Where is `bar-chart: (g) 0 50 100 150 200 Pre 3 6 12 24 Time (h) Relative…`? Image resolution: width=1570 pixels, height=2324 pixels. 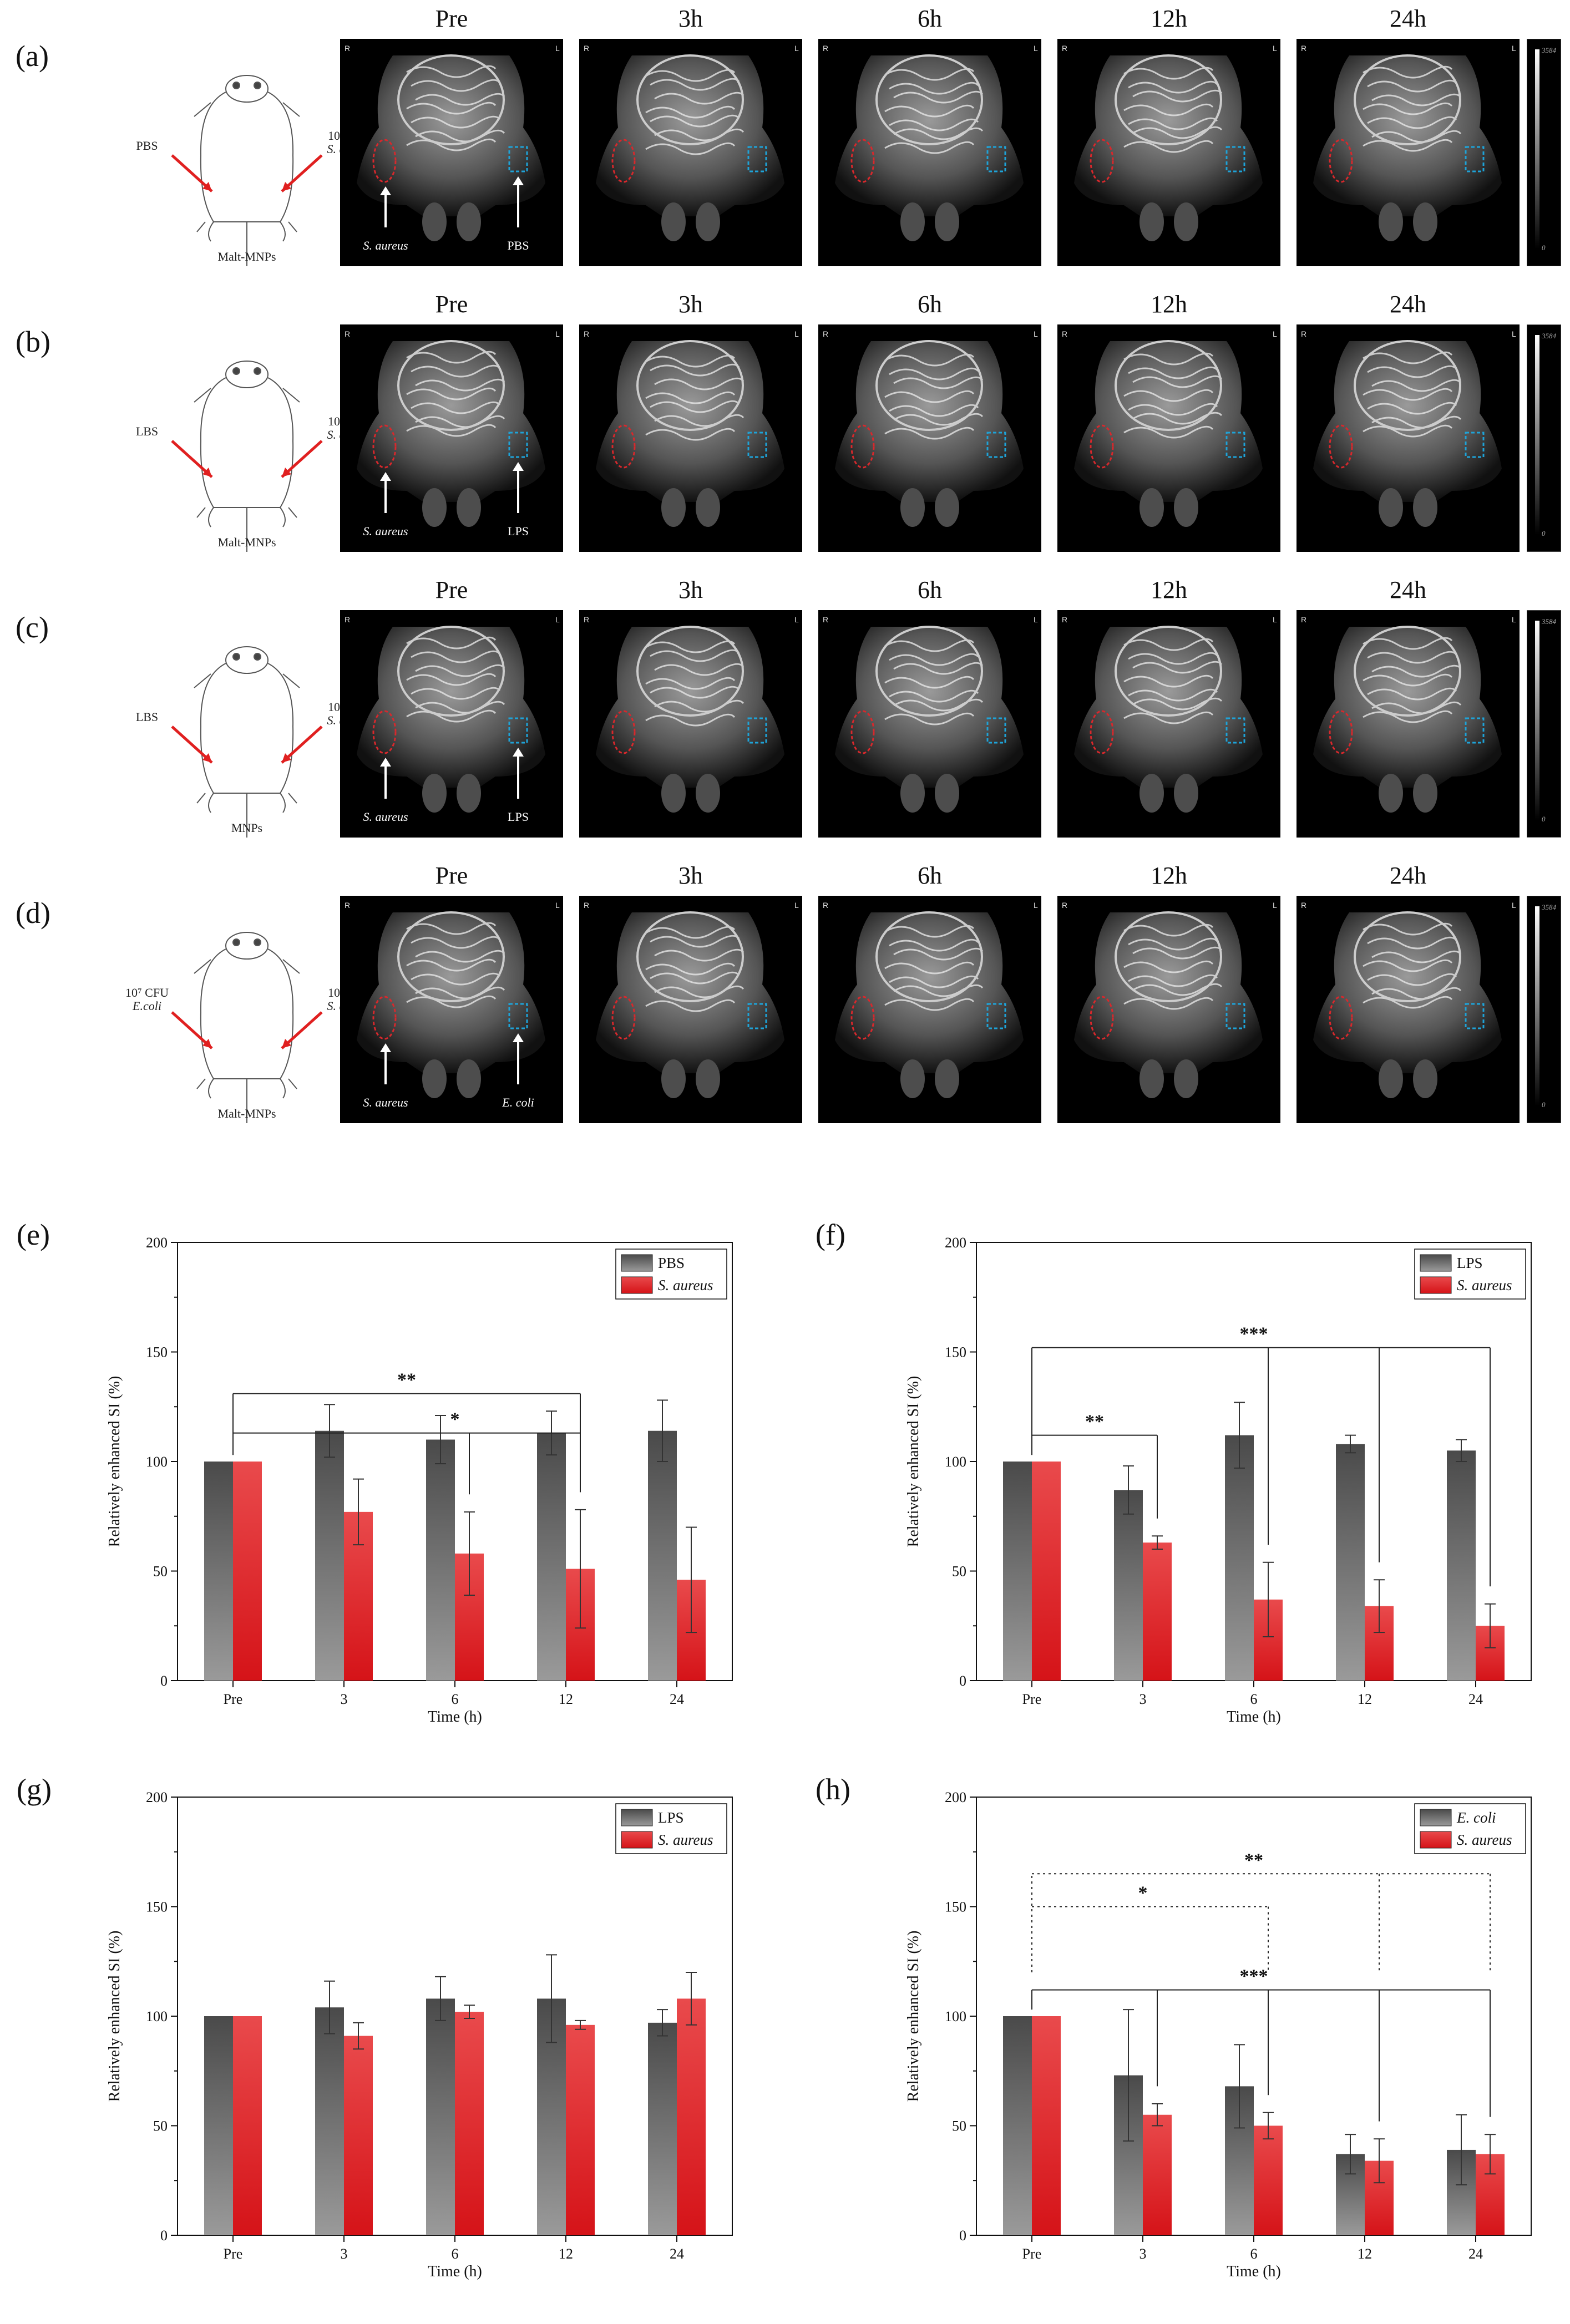
bar-chart: (g) 0 50 100 150 200 Pre 3 6 12 24 Time (h) Relative… is located at coordinates (385, 2036).